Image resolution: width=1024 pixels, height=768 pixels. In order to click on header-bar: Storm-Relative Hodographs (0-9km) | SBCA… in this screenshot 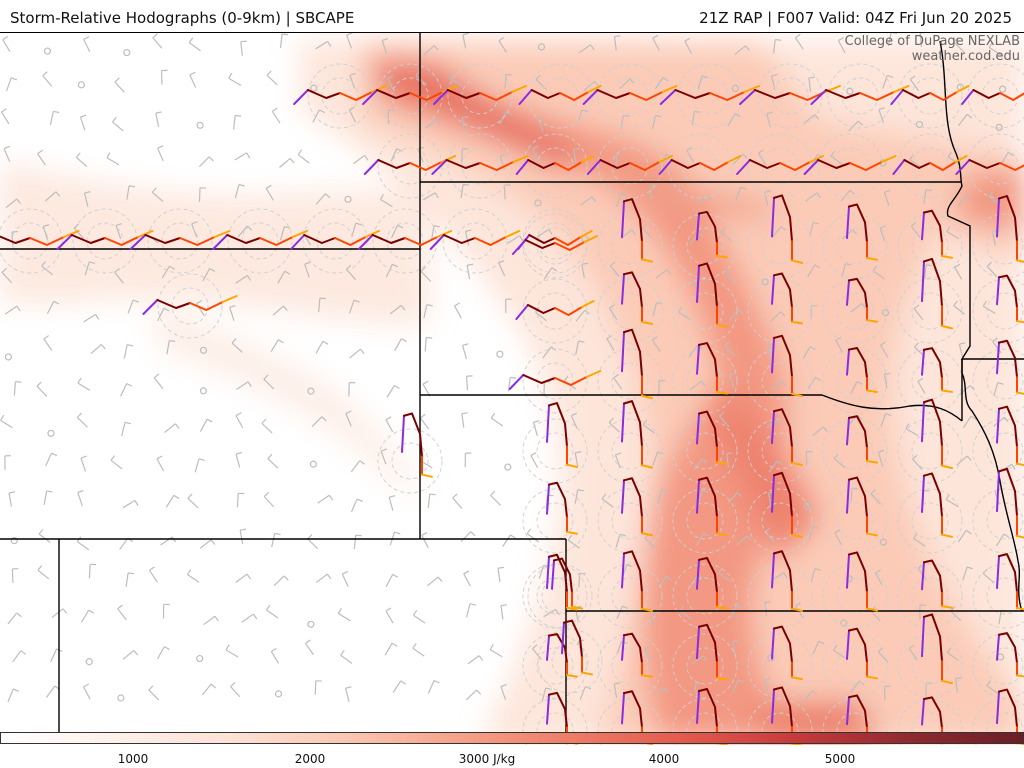, I will do `click(512, 16)`.